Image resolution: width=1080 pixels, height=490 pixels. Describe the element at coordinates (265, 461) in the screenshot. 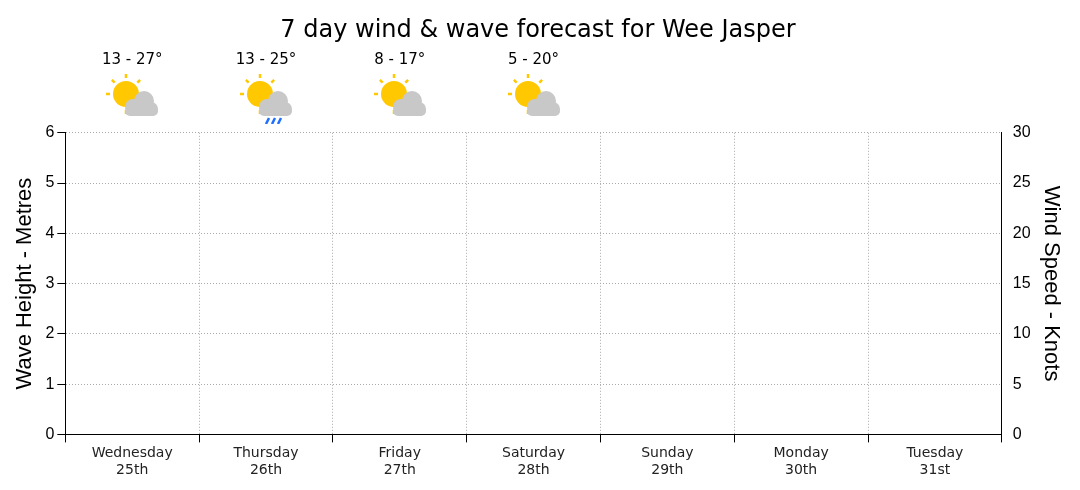

I see `x-tick-label: Thursday 26th` at that location.